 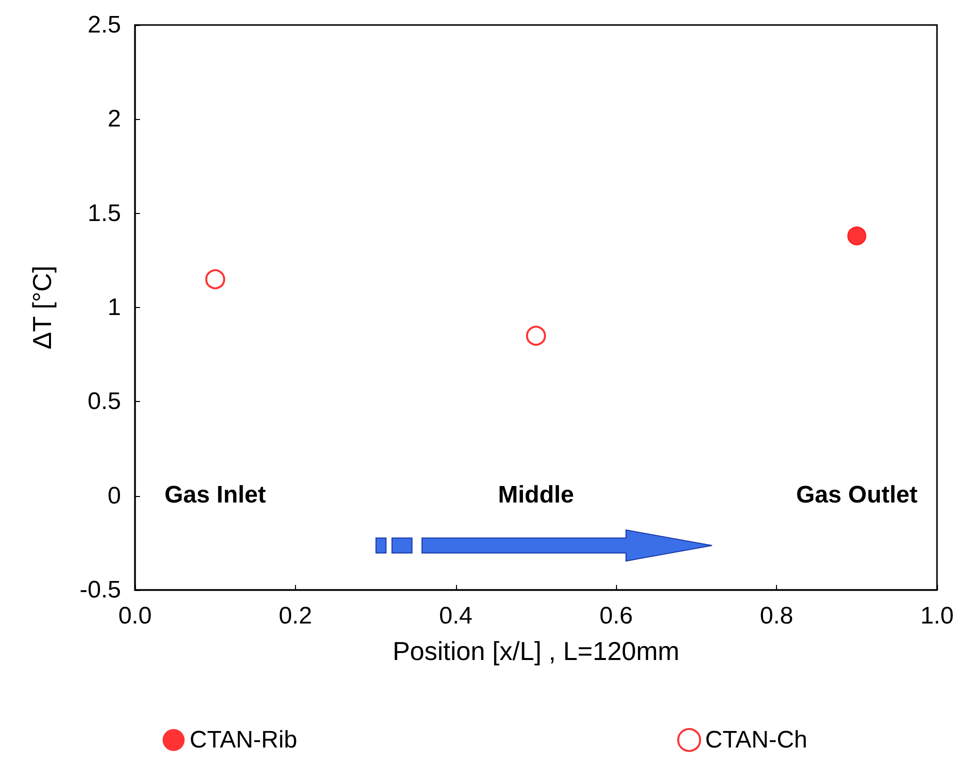 I want to click on x-tick-label: 0.6, so click(x=616, y=616).